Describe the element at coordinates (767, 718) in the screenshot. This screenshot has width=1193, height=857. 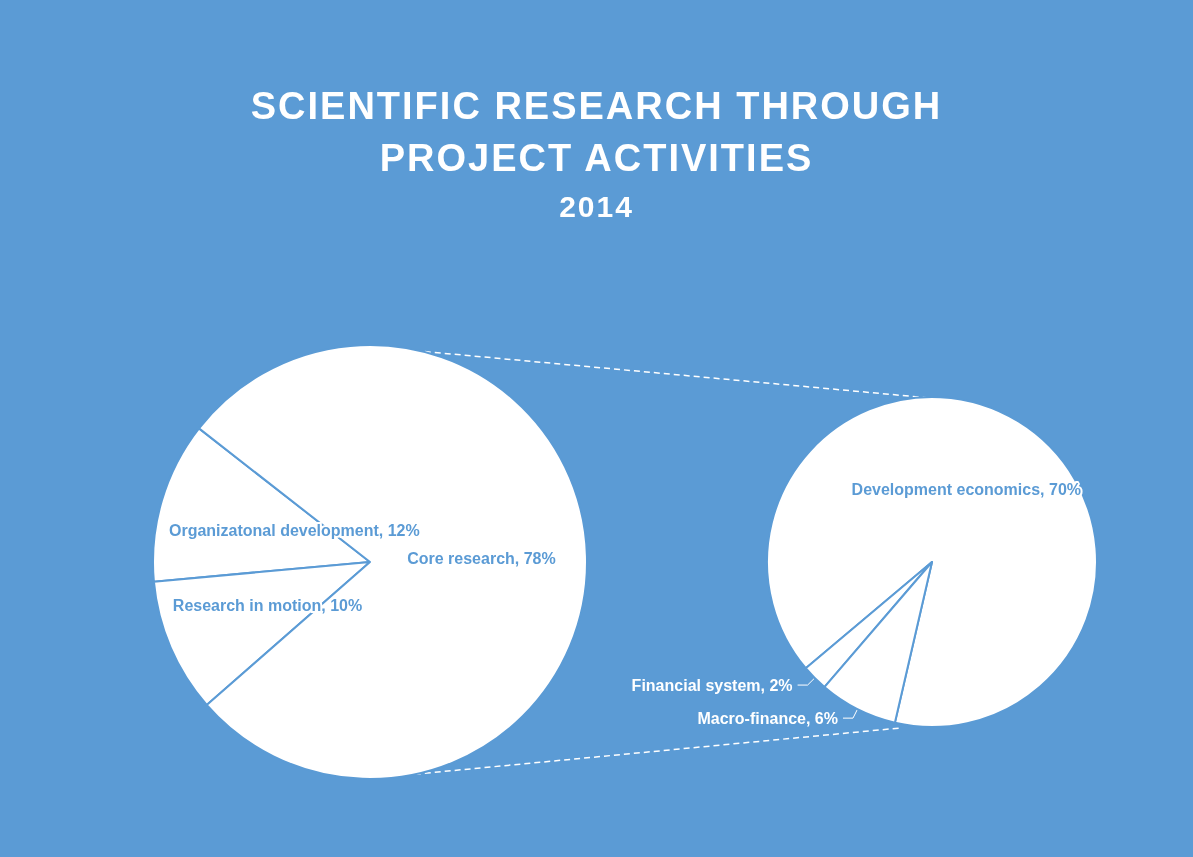
I see `slice-label: Macro-finance, 6%` at that location.